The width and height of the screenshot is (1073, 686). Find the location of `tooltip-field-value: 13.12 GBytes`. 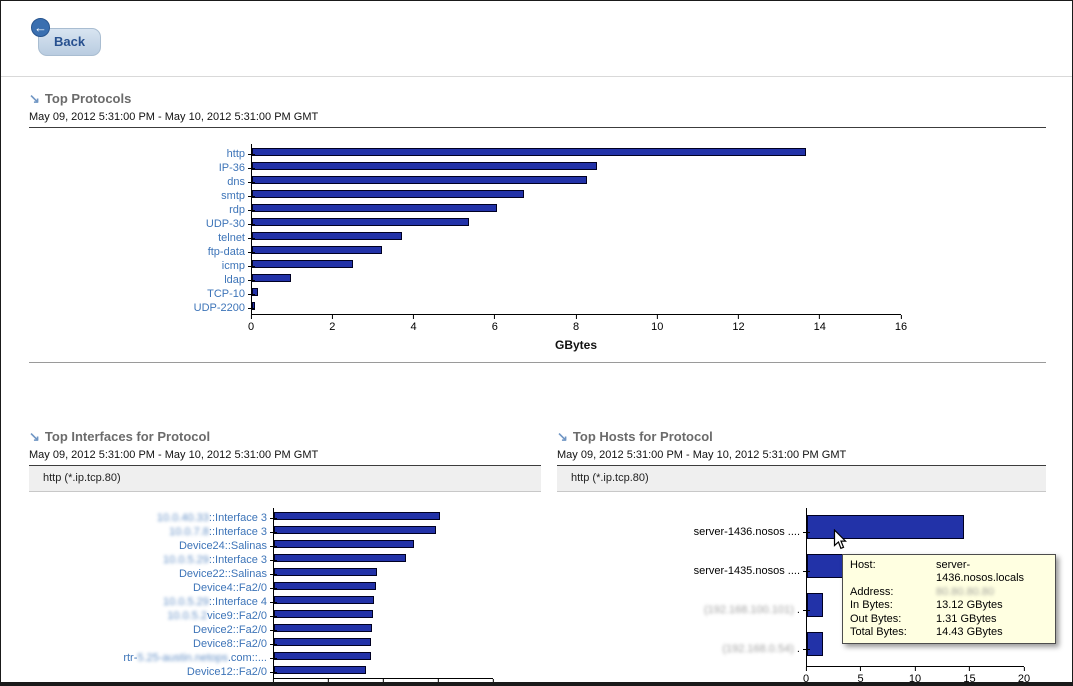

tooltip-field-value: 13.12 GBytes is located at coordinates (969, 605).